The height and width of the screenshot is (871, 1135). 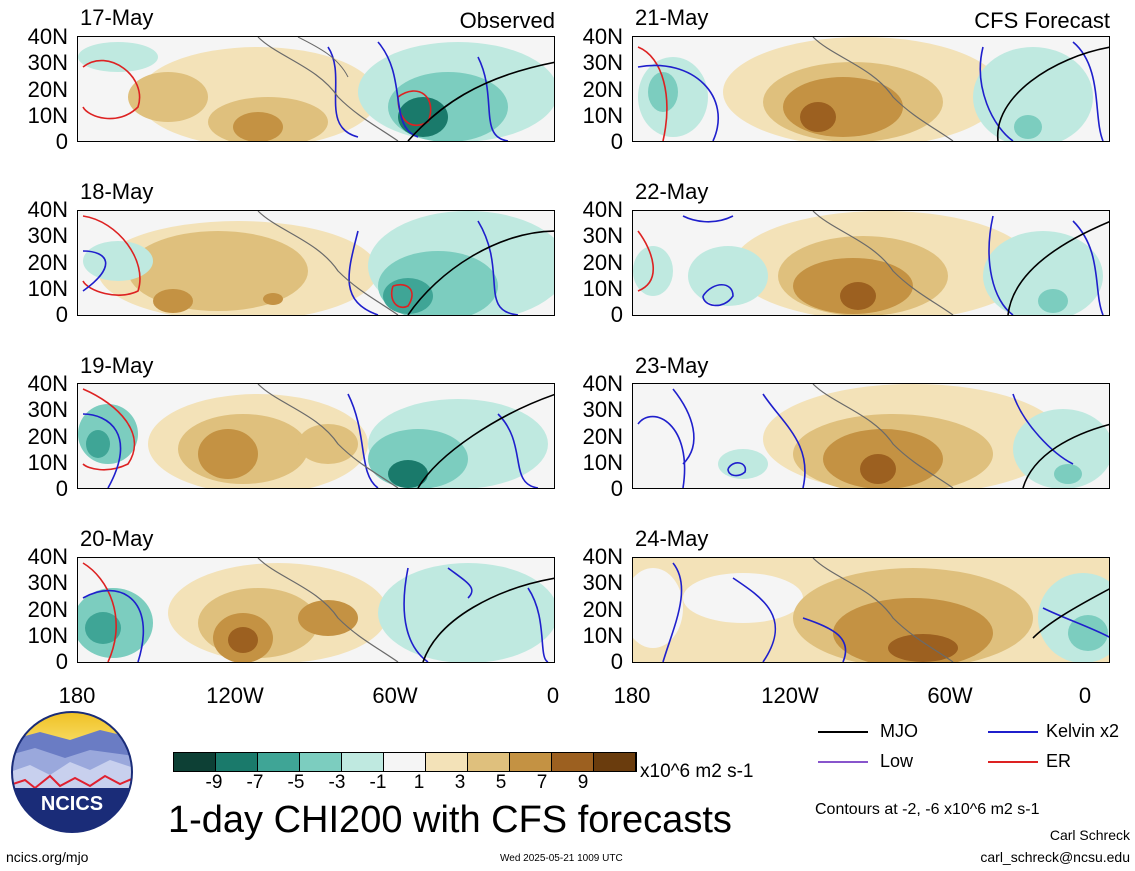 What do you see at coordinates (672, 17) in the screenshot?
I see `panel-date-21-may: 21-May` at bounding box center [672, 17].